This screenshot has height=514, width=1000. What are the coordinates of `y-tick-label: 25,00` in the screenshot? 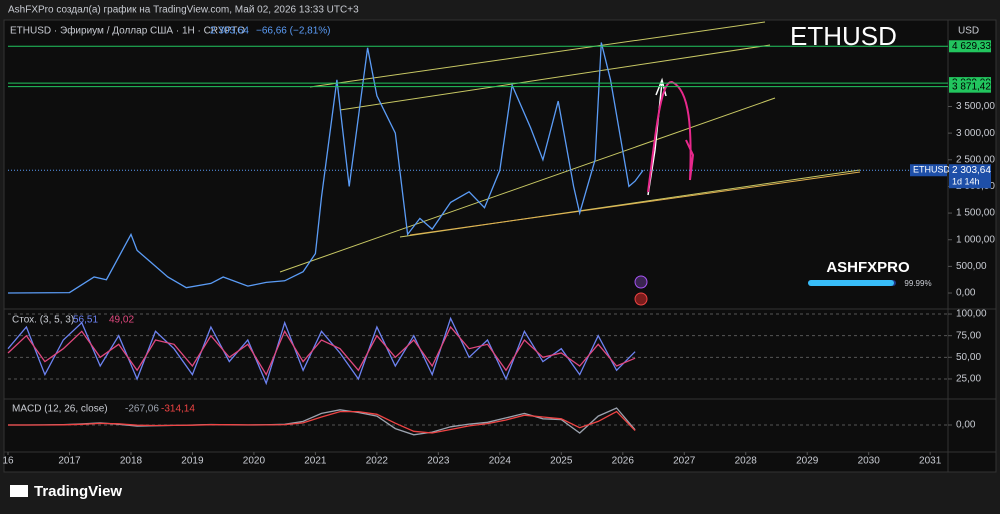 It's located at (968, 379).